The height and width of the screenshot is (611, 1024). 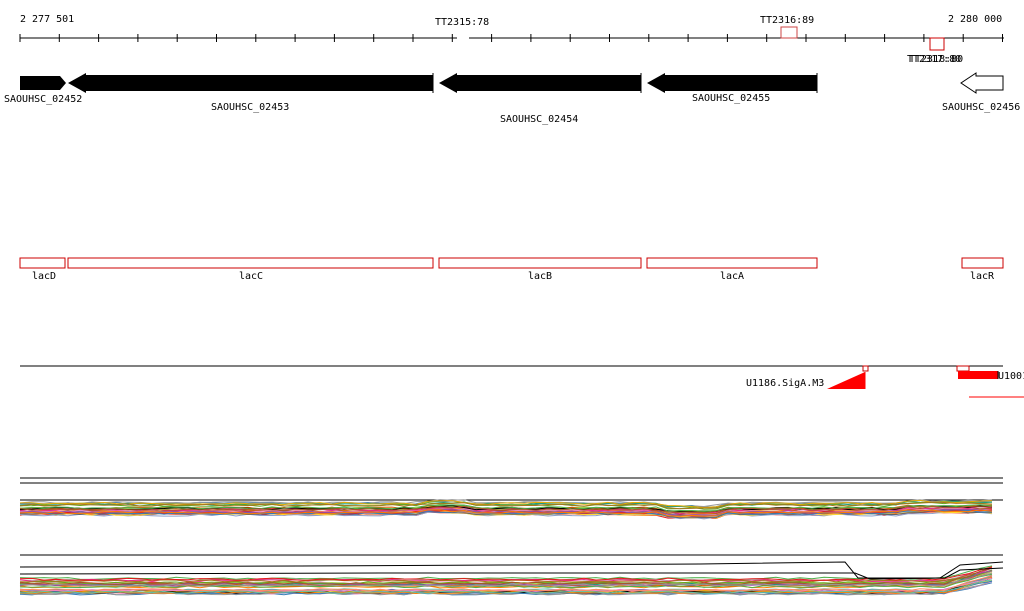 What do you see at coordinates (975, 19) in the screenshot?
I see `axis-right-label: 2 280 000` at bounding box center [975, 19].